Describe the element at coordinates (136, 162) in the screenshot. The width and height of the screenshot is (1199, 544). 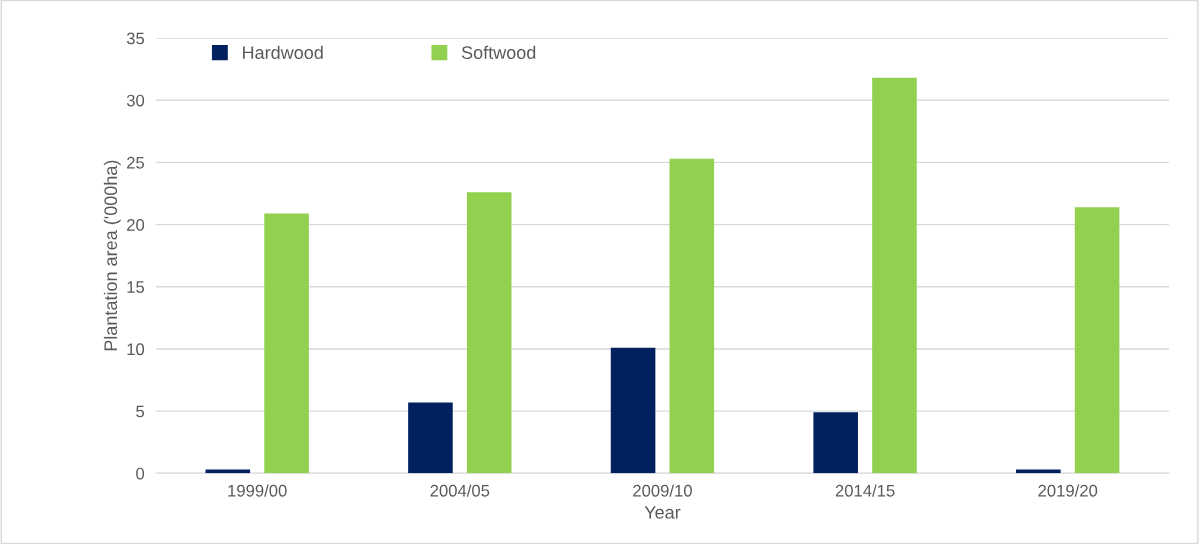
I see `y-tick-label: 25` at that location.